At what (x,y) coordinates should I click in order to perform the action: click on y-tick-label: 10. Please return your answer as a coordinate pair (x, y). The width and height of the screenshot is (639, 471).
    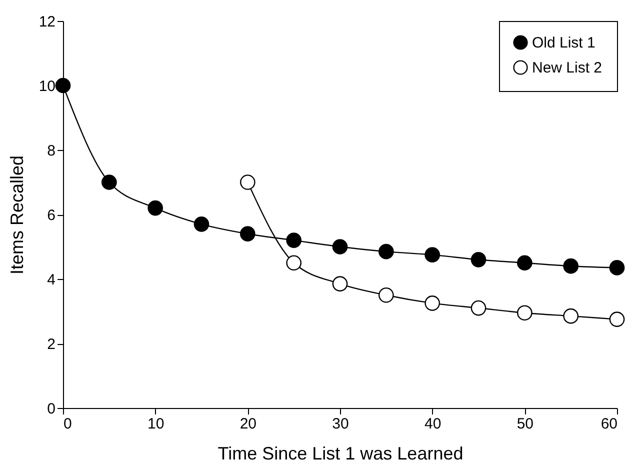
    Looking at the image, I should click on (47, 86).